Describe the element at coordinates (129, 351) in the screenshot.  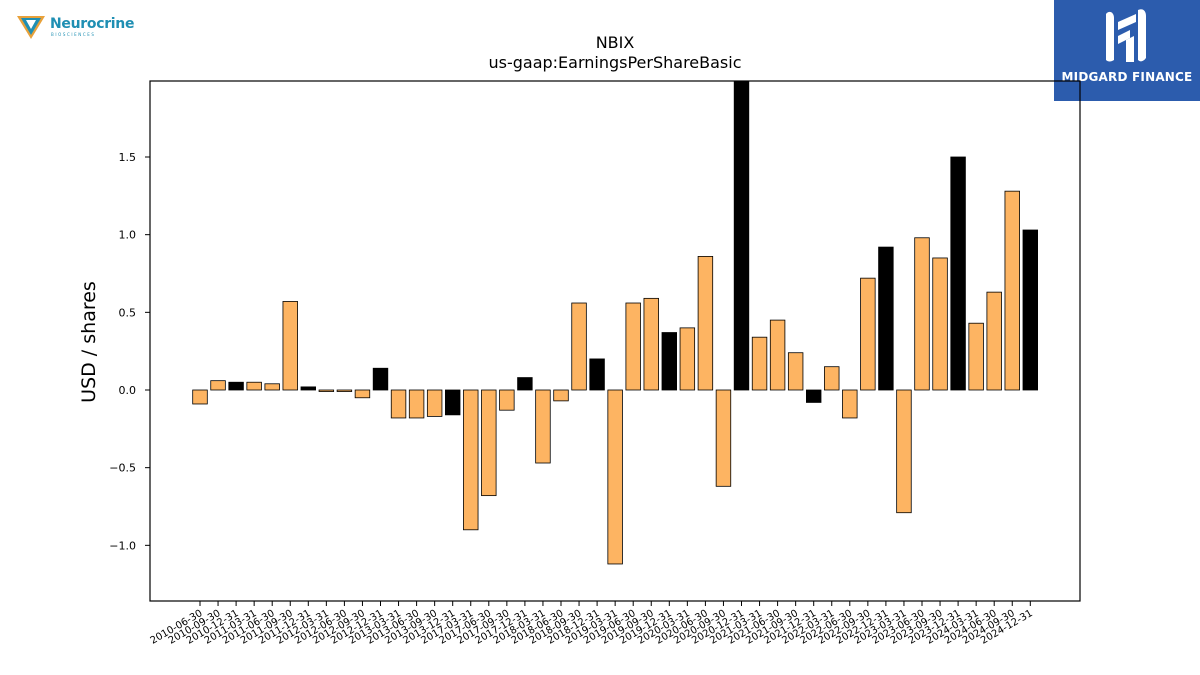
I see `y-ticks-group: −1.0 −0.5 0.0 0.5 1.0 1.5` at that location.